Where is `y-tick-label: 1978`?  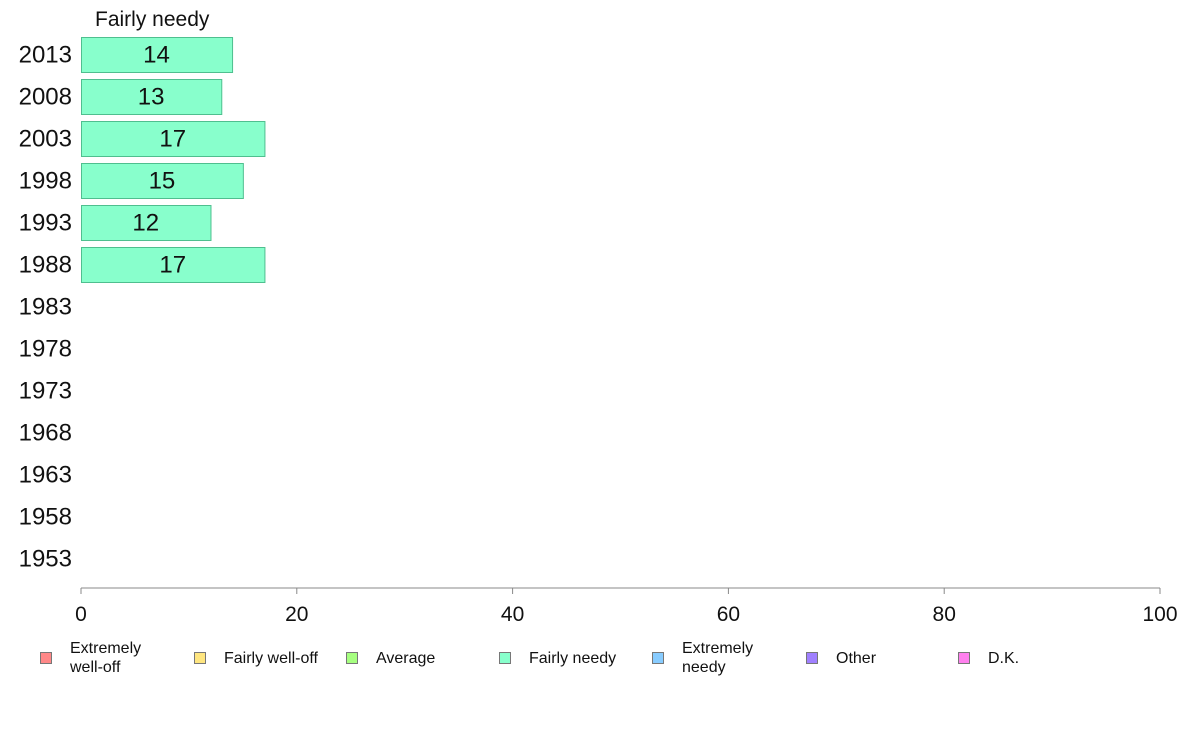 y-tick-label: 1978 is located at coordinates (45, 349).